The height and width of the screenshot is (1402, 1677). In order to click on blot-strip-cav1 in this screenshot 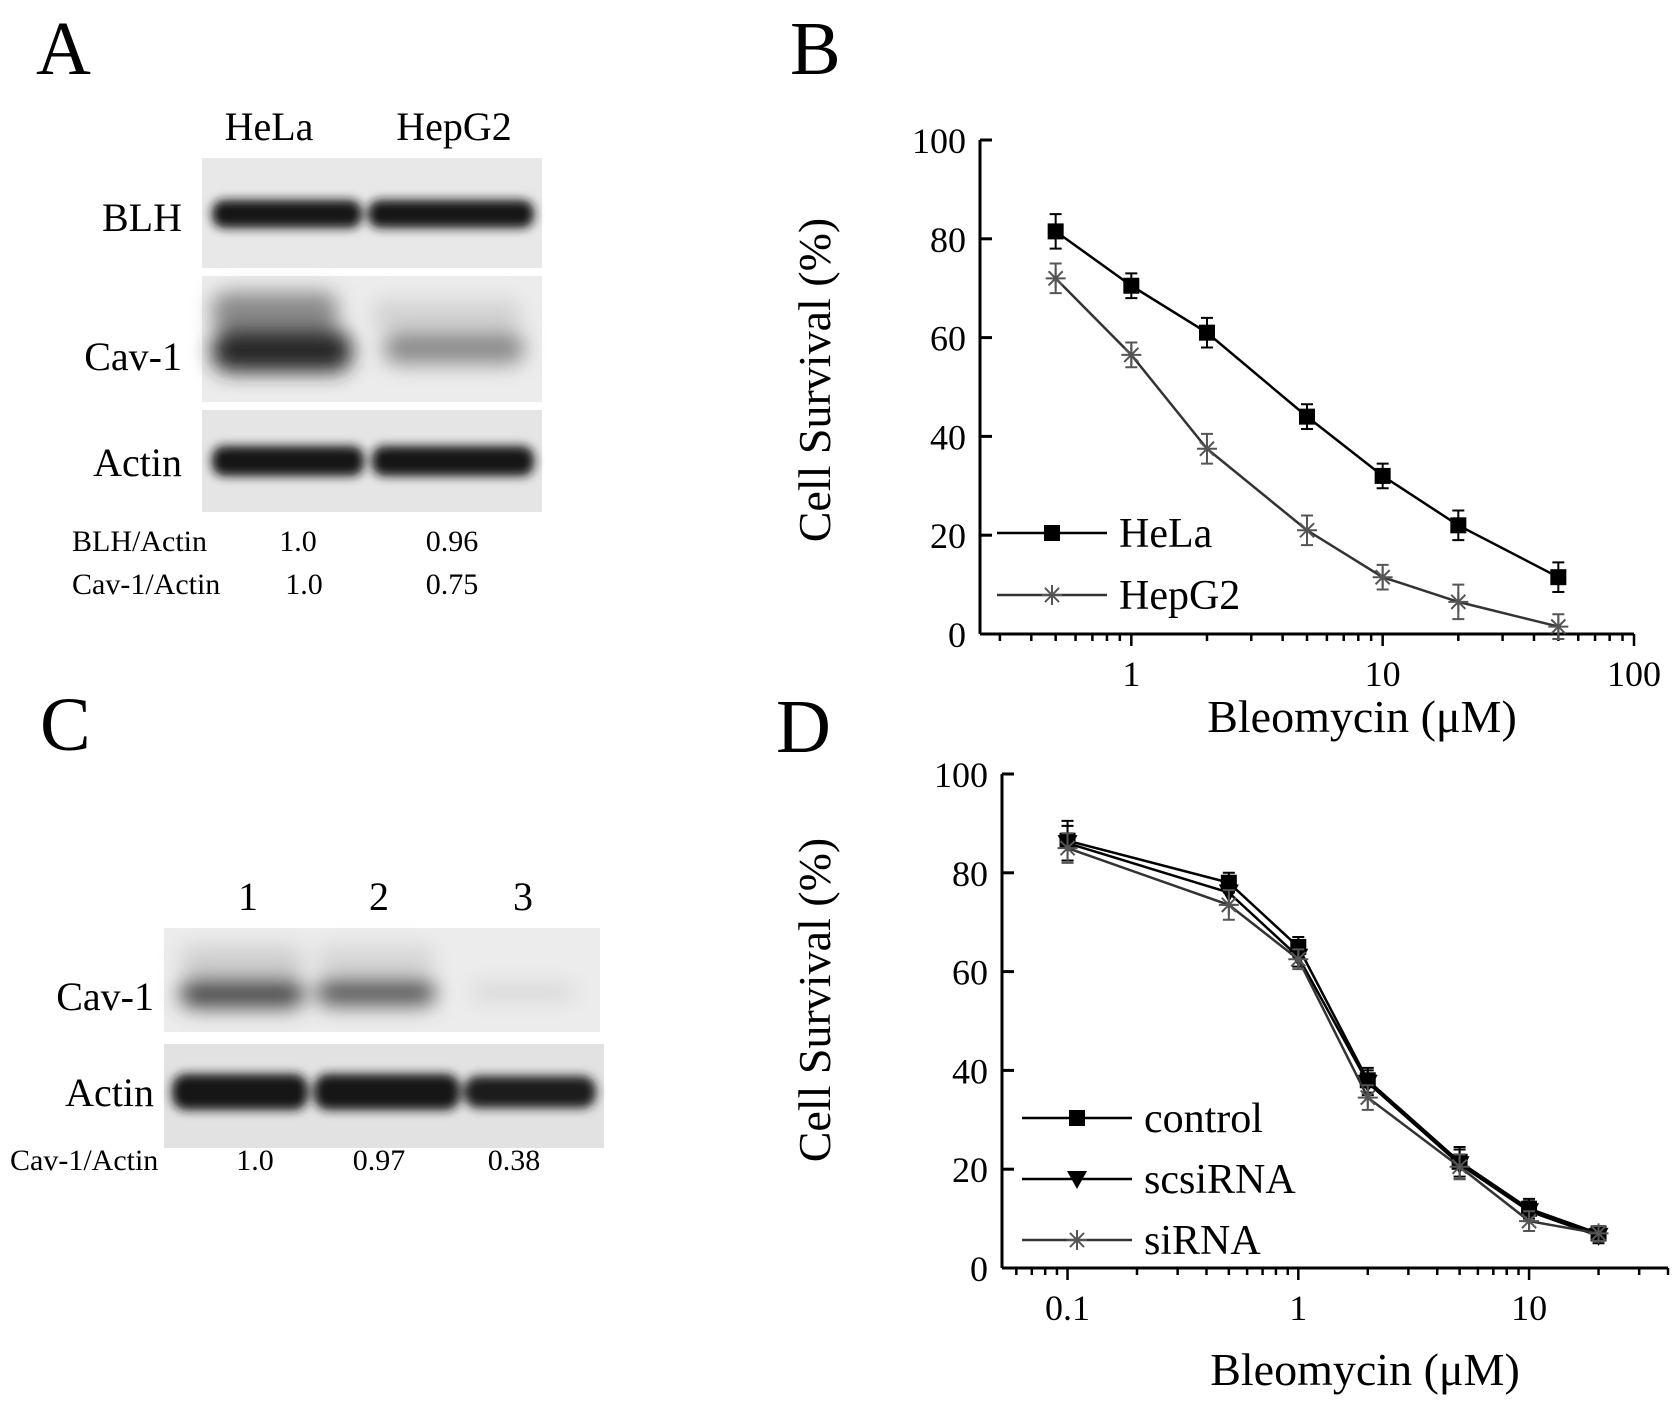, I will do `click(372, 339)`.